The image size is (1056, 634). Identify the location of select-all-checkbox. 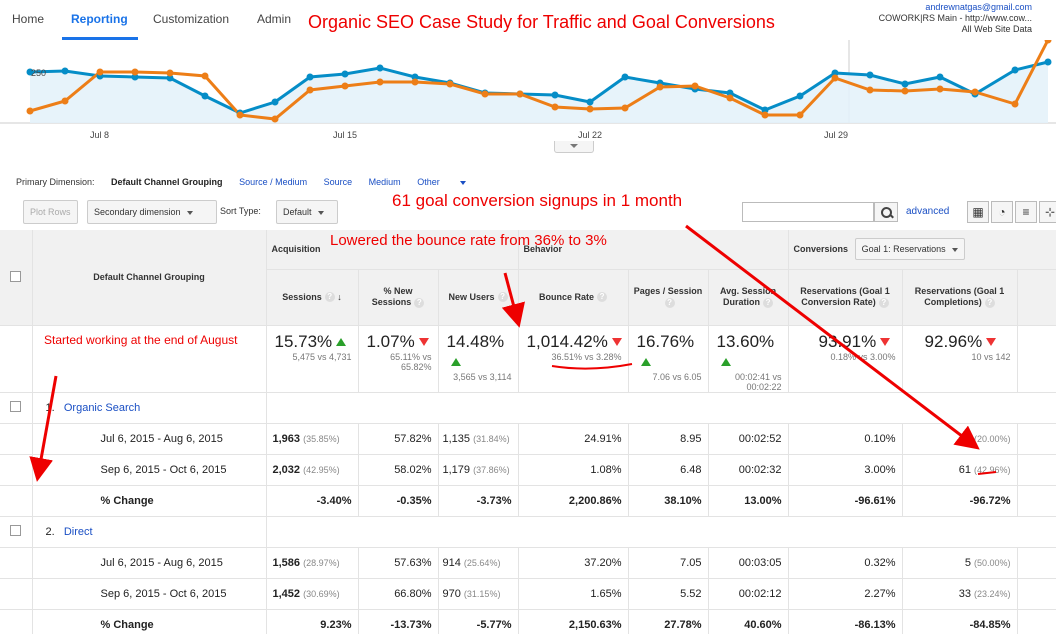
(16, 276).